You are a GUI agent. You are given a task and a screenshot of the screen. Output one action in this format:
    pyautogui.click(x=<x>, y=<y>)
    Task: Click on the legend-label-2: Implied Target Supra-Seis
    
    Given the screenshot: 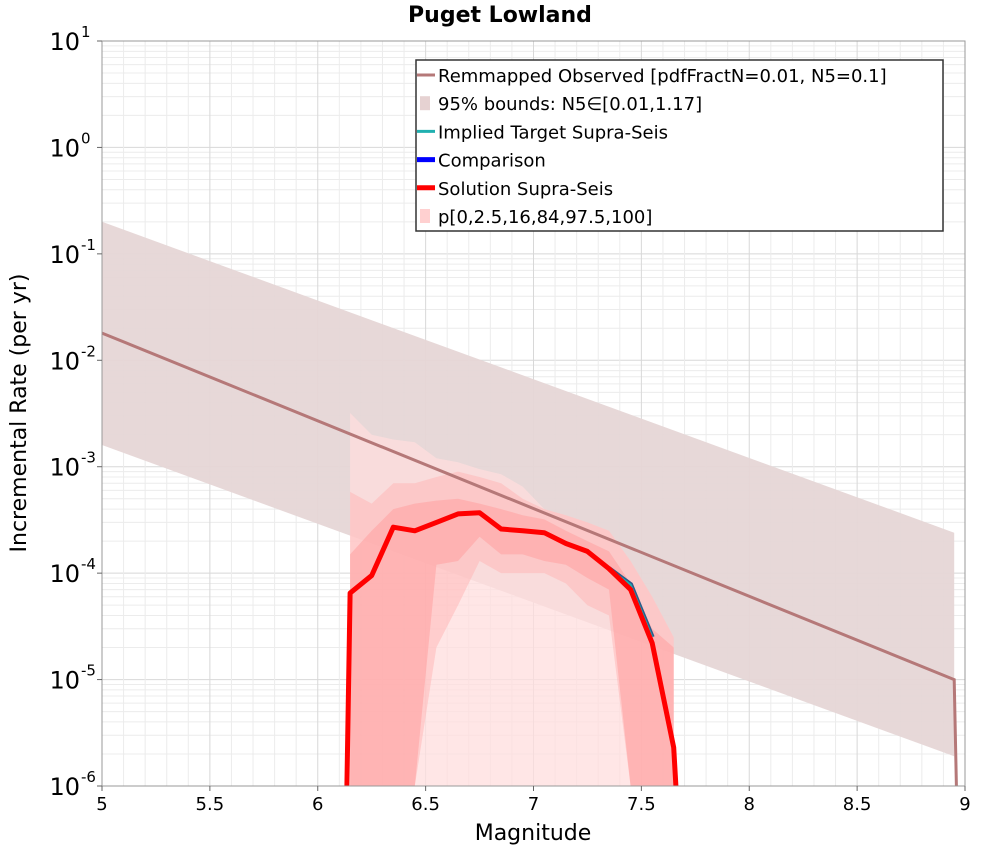 What is the action you would take?
    pyautogui.click(x=553, y=132)
    